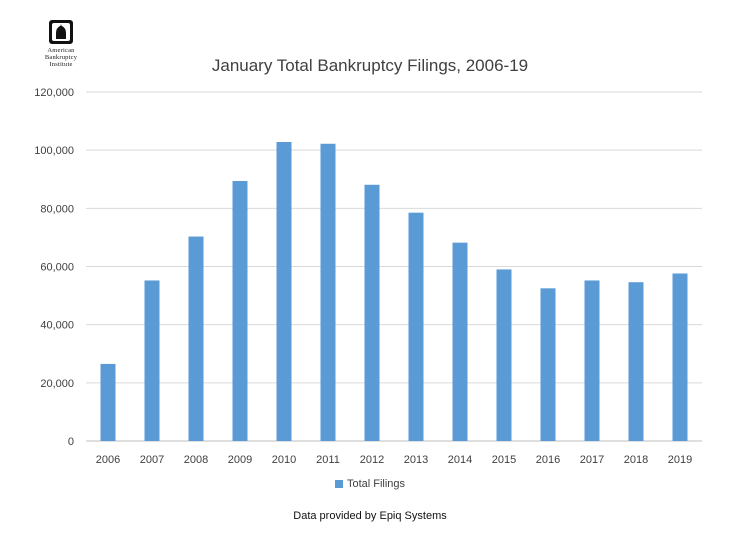 The image size is (740, 540). Describe the element at coordinates (338, 484) in the screenshot. I see `legend-swatch` at that location.